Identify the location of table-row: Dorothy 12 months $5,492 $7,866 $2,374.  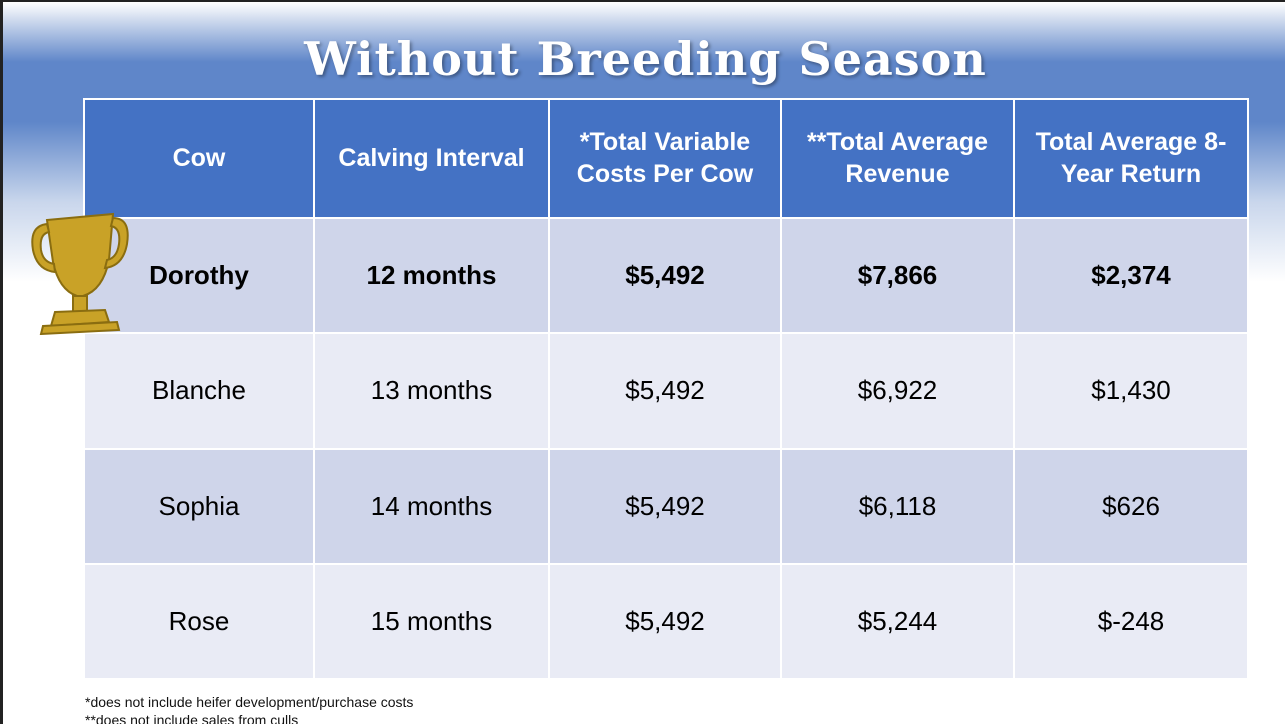
(666, 275).